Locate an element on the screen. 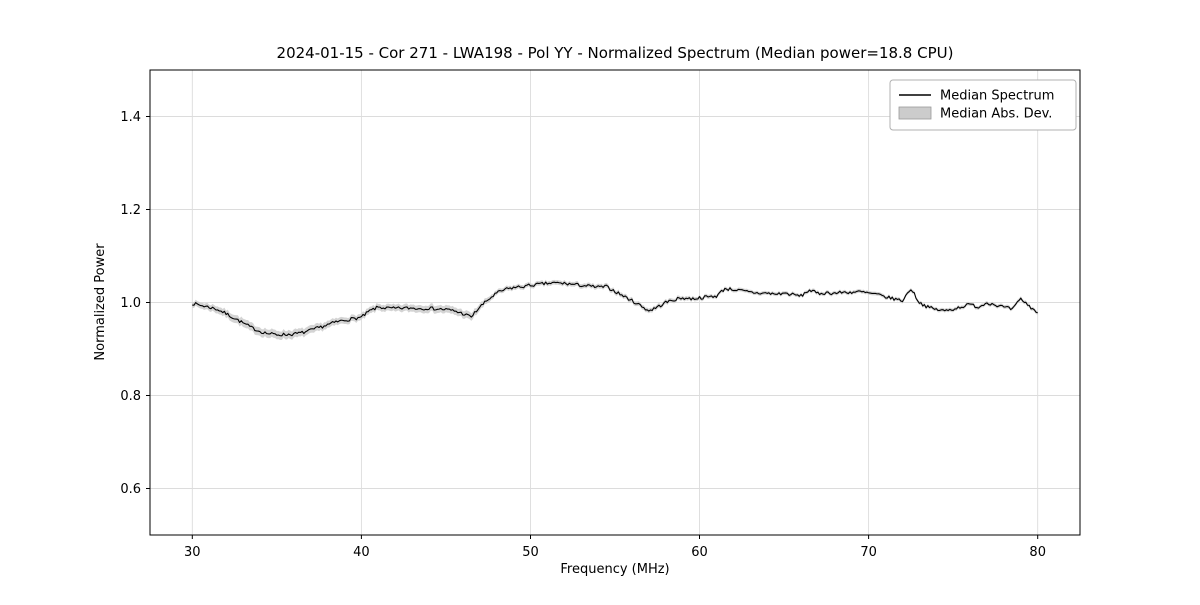 The width and height of the screenshot is (1200, 605). y-tick-label: 0.8 is located at coordinates (130, 396).